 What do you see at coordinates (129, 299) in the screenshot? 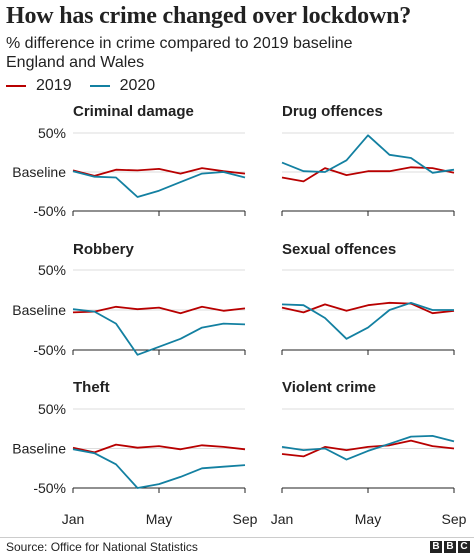
I see `panel-robbery: Robbery 50% Baseline -50%` at bounding box center [129, 299].